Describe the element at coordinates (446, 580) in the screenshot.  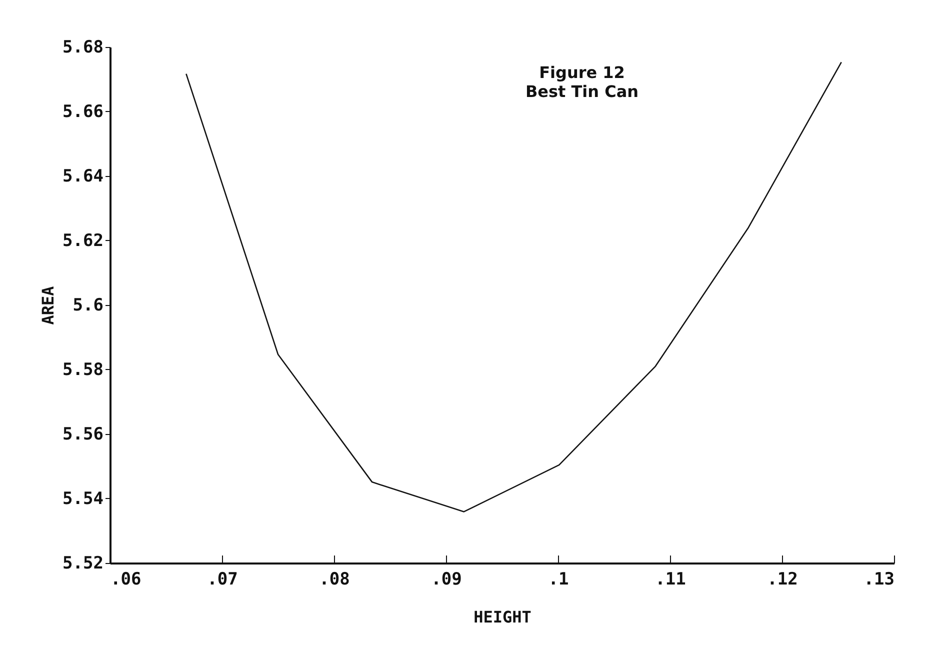
I see `x-tick-label: .09` at that location.